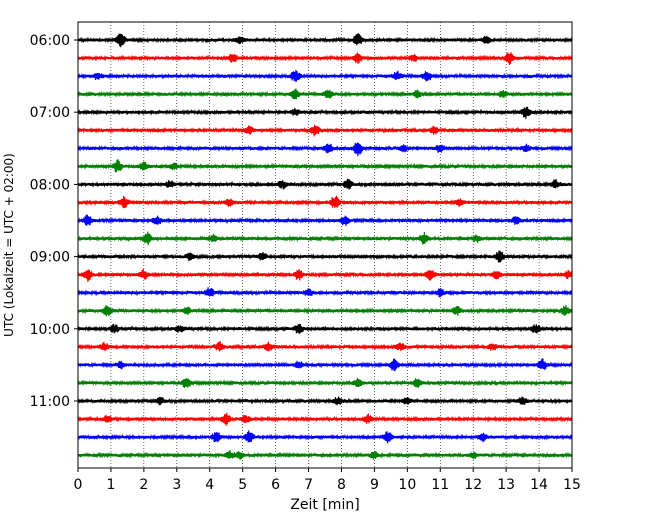 Image resolution: width=650 pixels, height=520 pixels. Describe the element at coordinates (324, 505) in the screenshot. I see `x-axis-label: Zeit [min]` at that location.